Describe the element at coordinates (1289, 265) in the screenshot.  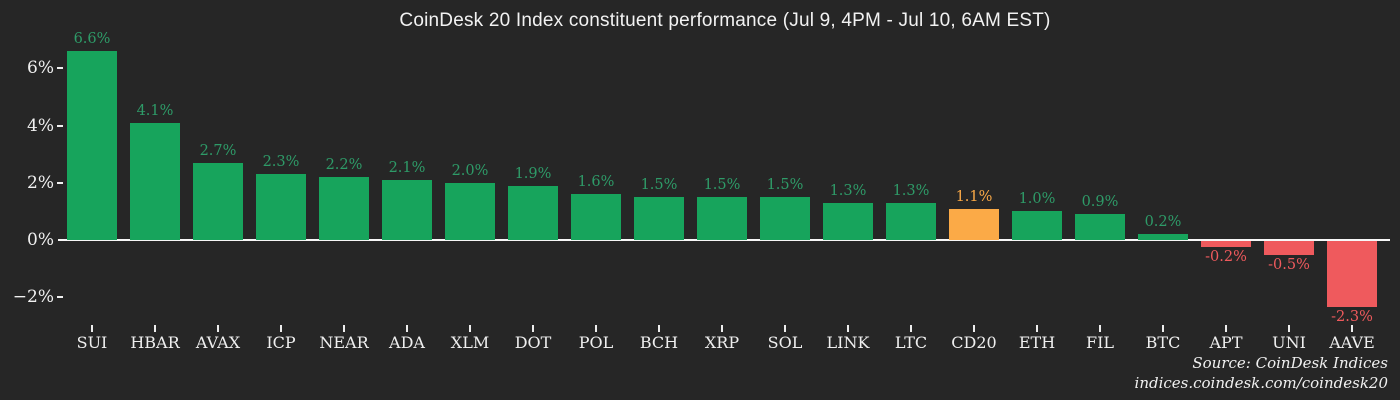
I see `bar-value-label-uni: -0.5%` at that location.